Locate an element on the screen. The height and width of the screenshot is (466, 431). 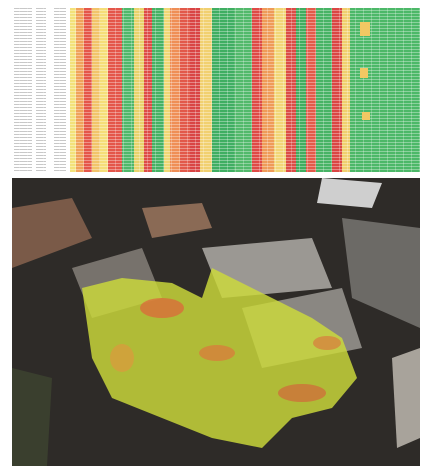
trees is located at coordinates (32, 417).